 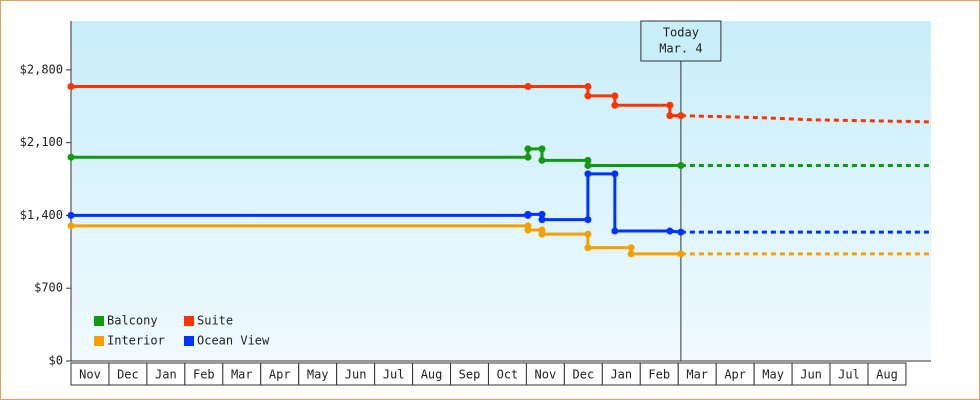 What do you see at coordinates (233, 341) in the screenshot?
I see `legend-label: Ocean View` at bounding box center [233, 341].